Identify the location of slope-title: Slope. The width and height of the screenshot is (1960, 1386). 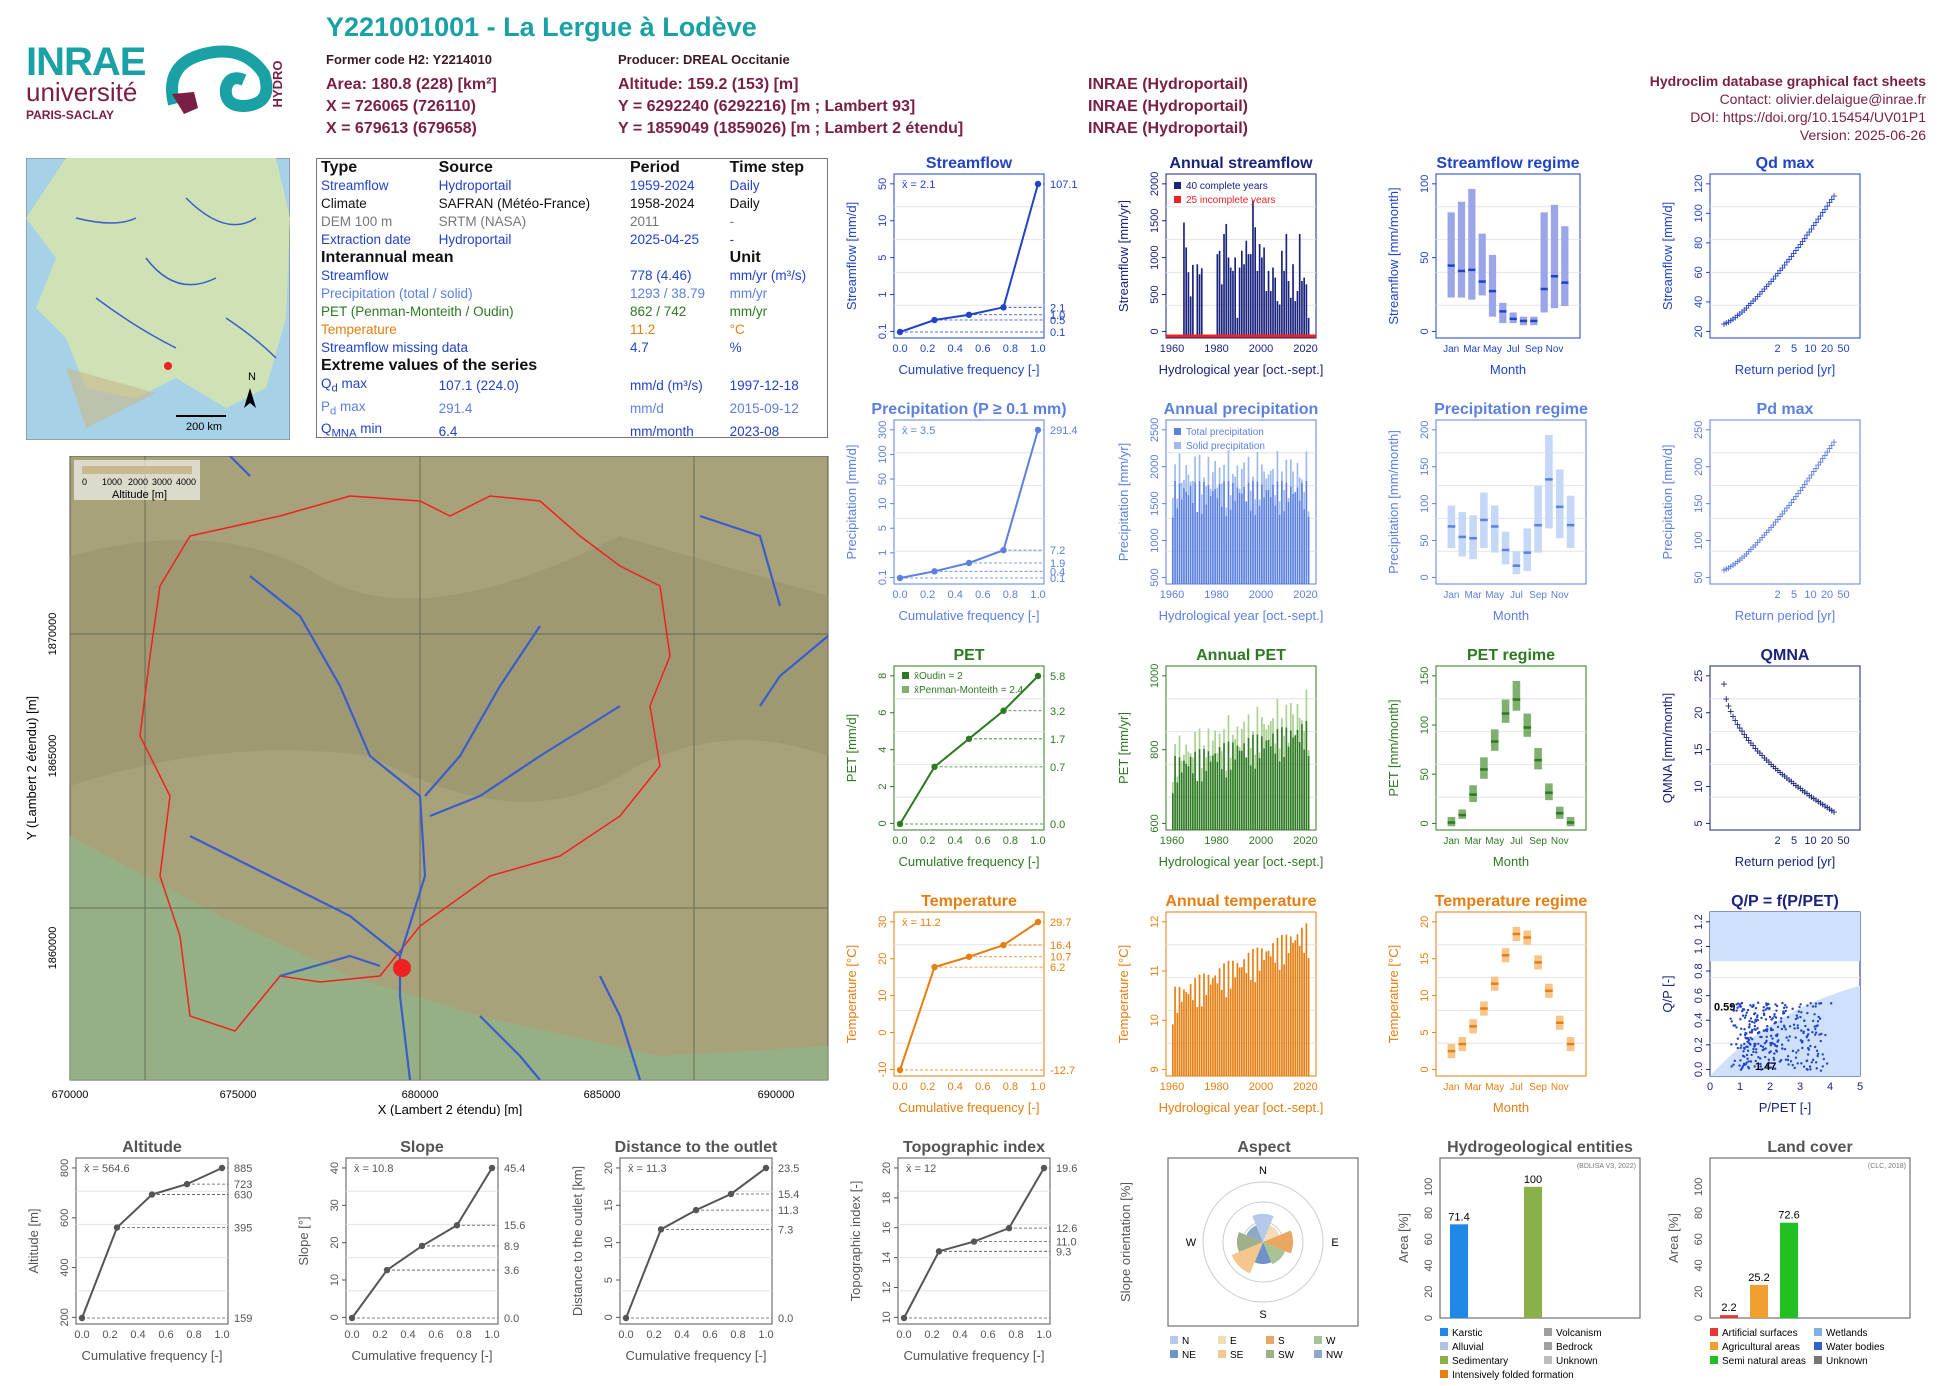
(422, 1147).